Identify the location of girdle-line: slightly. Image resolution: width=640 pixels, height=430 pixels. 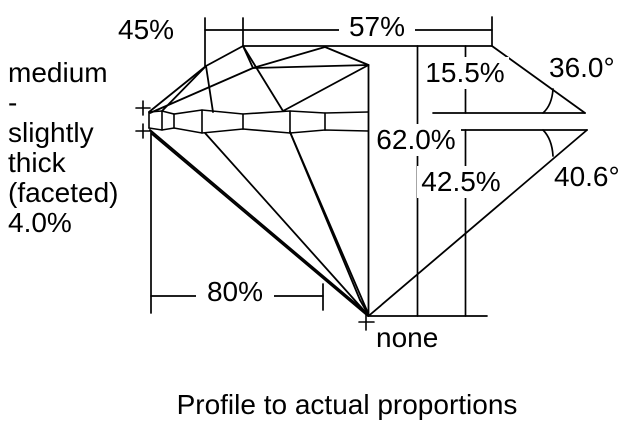
(51, 132).